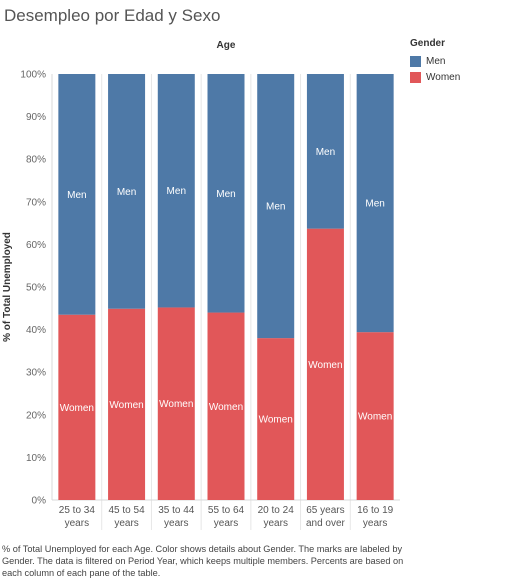 This screenshot has width=526, height=582. Describe the element at coordinates (36, 288) in the screenshot. I see `y-tick-label: 50%` at that location.